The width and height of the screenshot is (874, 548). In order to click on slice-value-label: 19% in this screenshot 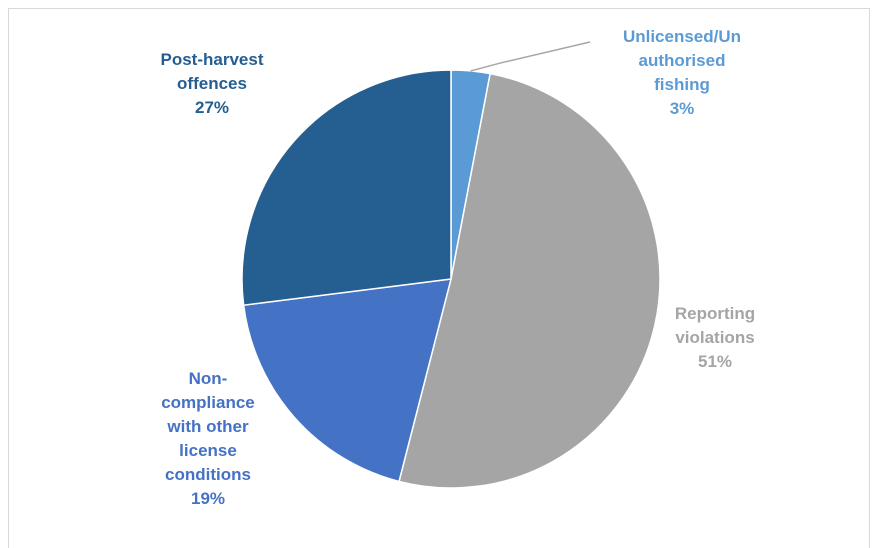, I will do `click(208, 498)`.